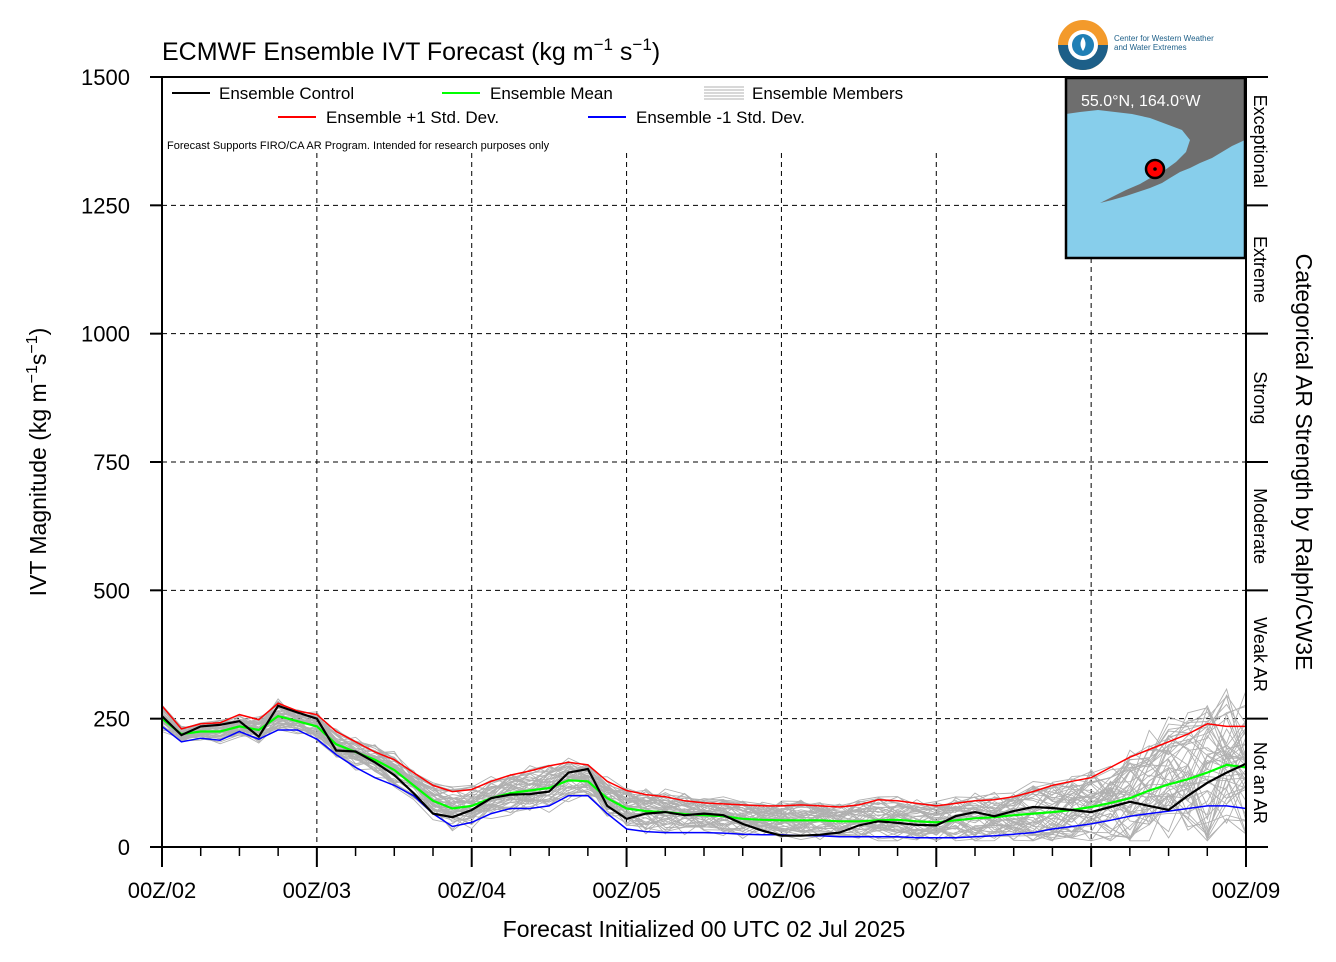 This screenshot has width=1336, height=962. What do you see at coordinates (286, 93) in the screenshot?
I see `legend-control-label: Ensemble Control` at bounding box center [286, 93].